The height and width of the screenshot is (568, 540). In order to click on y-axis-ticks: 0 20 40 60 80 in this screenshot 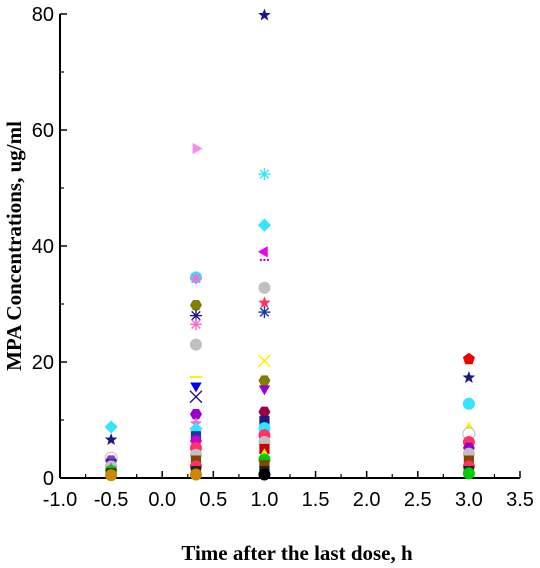, I will do `click(49, 247)`.